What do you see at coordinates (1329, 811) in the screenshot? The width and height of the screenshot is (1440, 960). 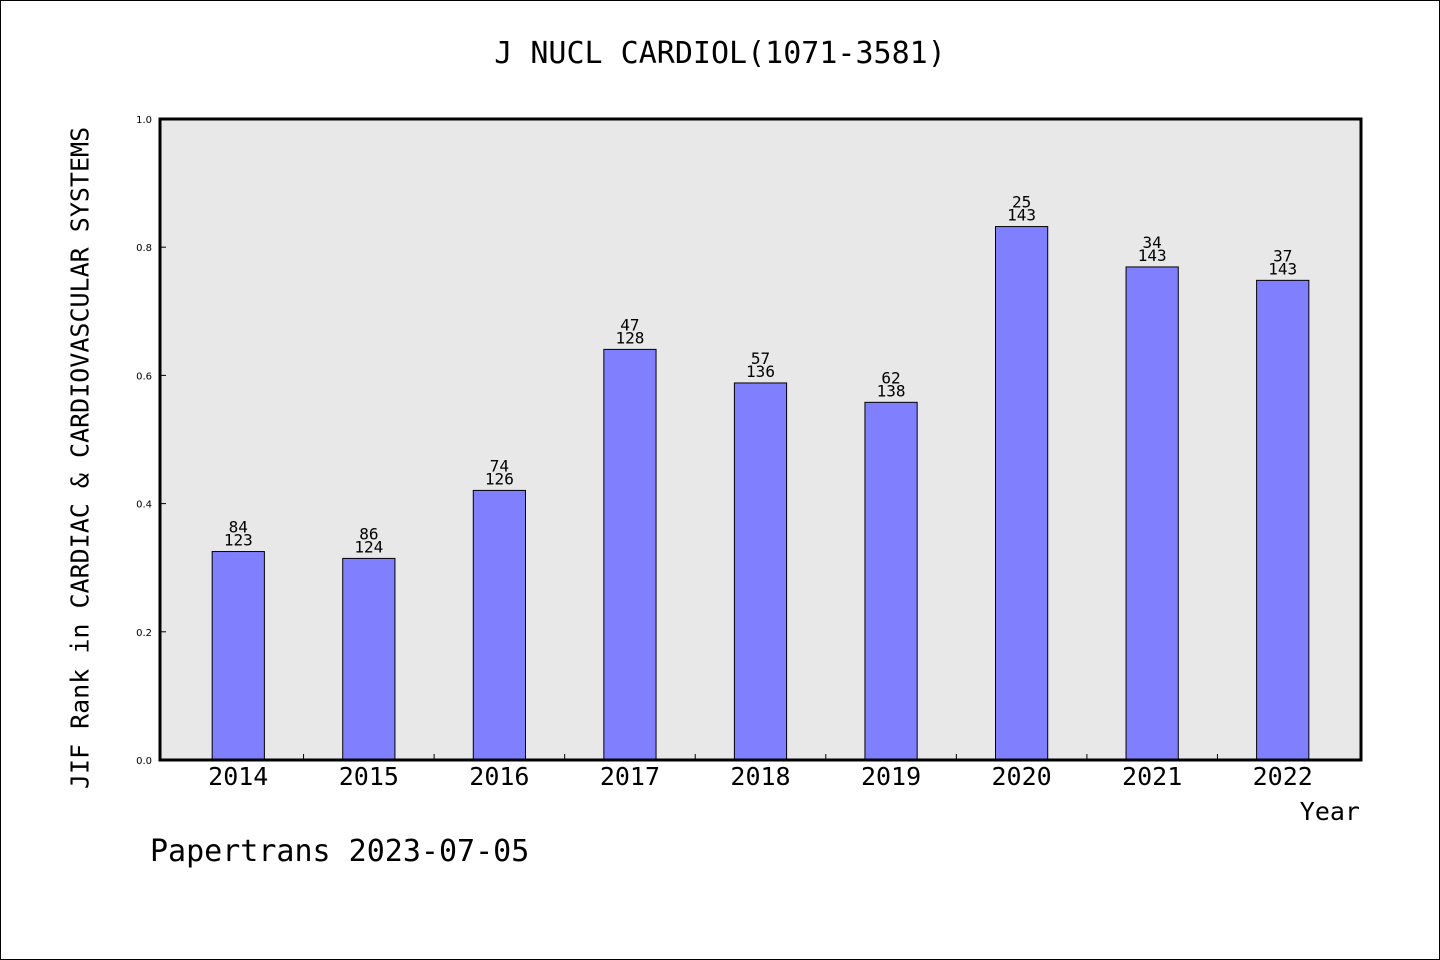 I see `x-axis-label: Year` at bounding box center [1329, 811].